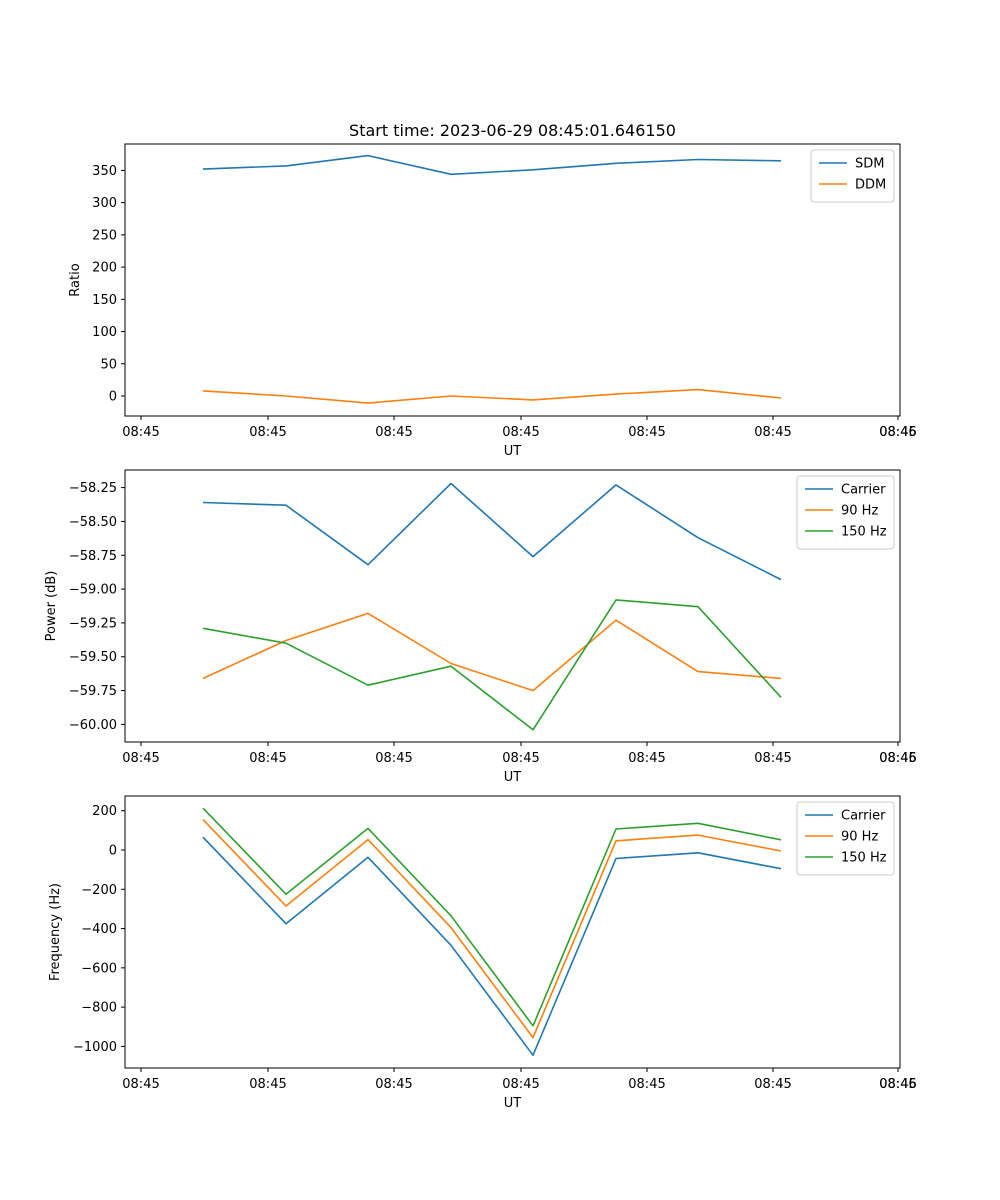  I want to click on y-tick-label: 150, so click(104, 300).